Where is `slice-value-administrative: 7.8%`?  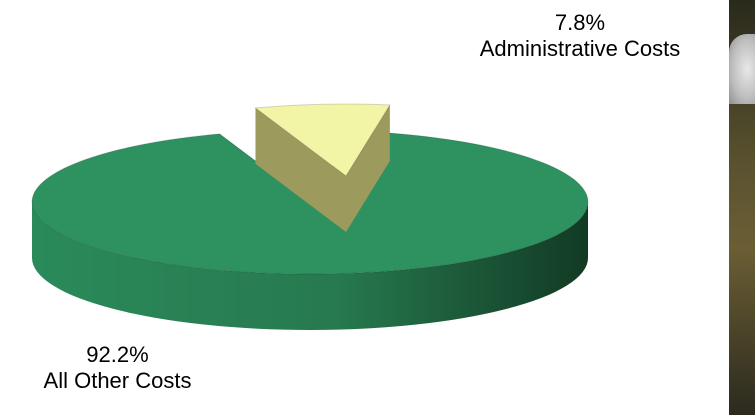 slice-value-administrative: 7.8% is located at coordinates (580, 22).